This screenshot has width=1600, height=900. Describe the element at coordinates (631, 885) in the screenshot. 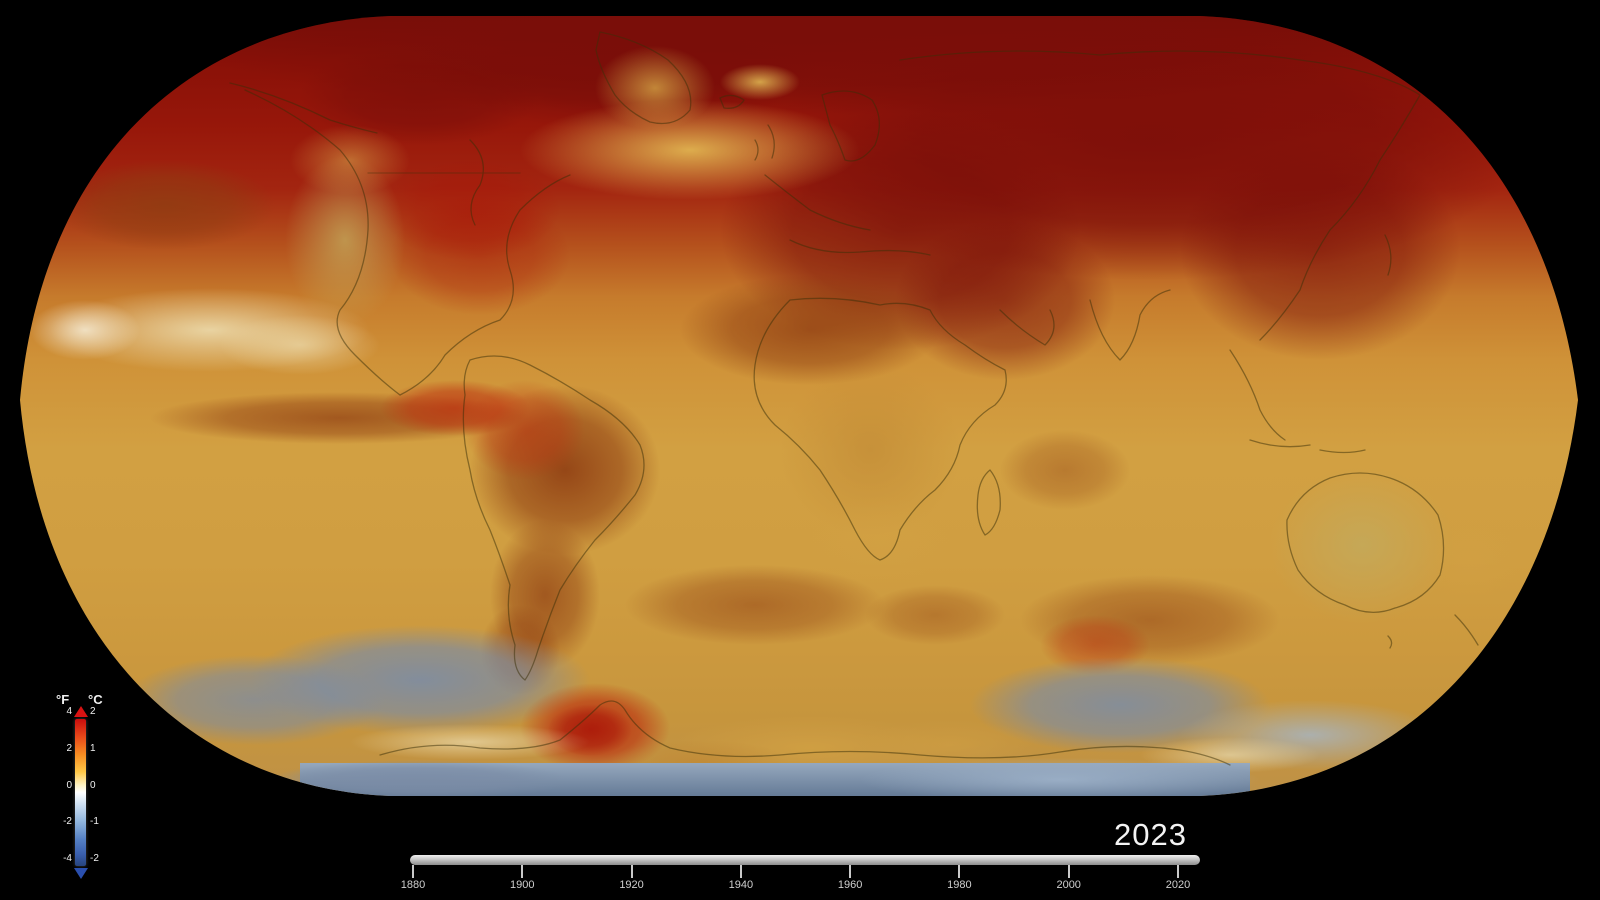

I see `timeline-year-label: 1920` at that location.